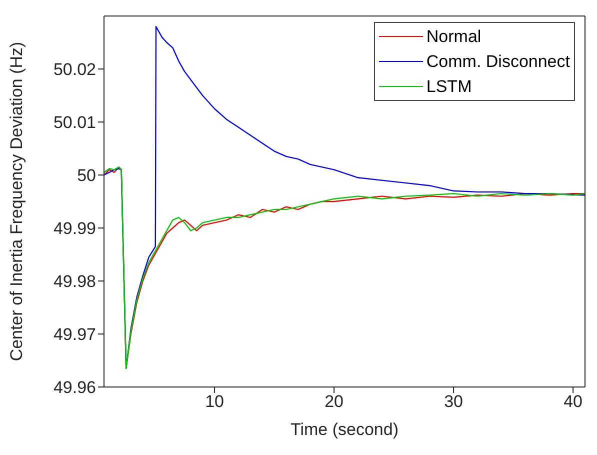  Describe the element at coordinates (74, 388) in the screenshot. I see `y-tick-label: 49.96` at that location.